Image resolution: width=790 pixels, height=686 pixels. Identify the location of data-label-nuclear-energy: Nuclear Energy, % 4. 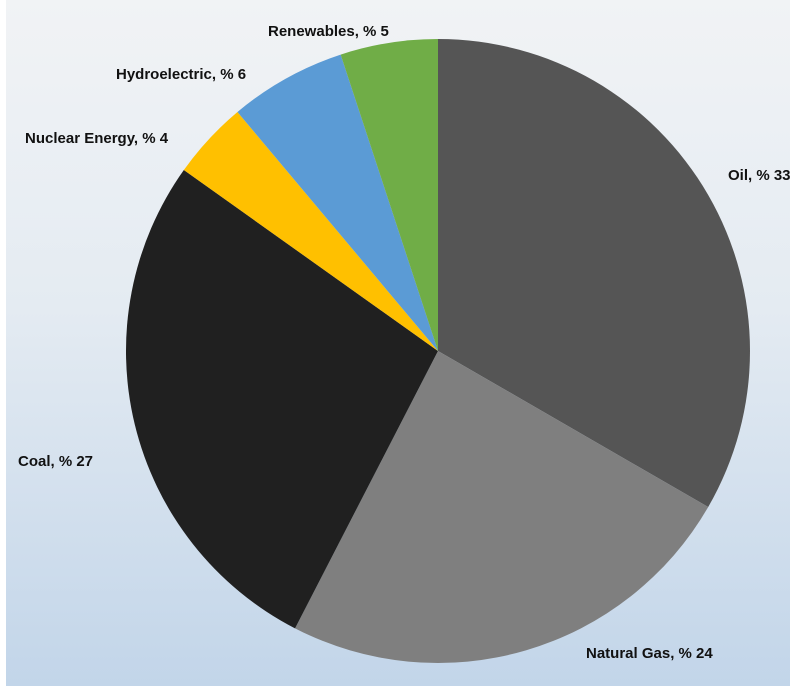
(97, 138).